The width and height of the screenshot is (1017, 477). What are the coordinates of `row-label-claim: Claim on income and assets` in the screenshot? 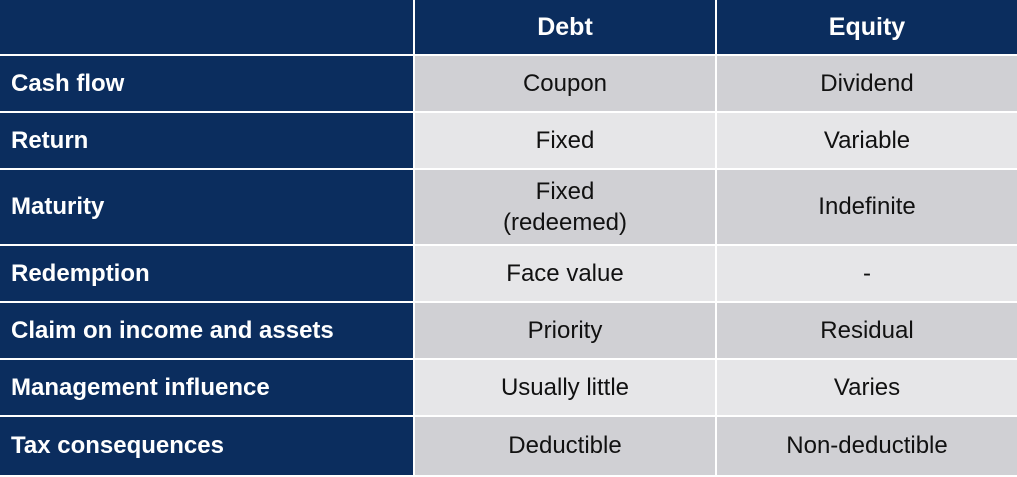 It's located at (207, 331).